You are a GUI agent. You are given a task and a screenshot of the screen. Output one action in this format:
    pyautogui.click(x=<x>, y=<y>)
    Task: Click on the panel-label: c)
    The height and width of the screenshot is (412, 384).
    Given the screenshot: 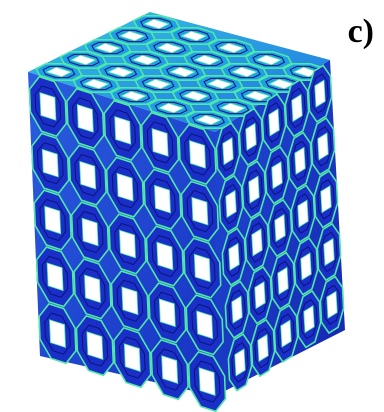 What is the action you would take?
    pyautogui.click(x=361, y=31)
    